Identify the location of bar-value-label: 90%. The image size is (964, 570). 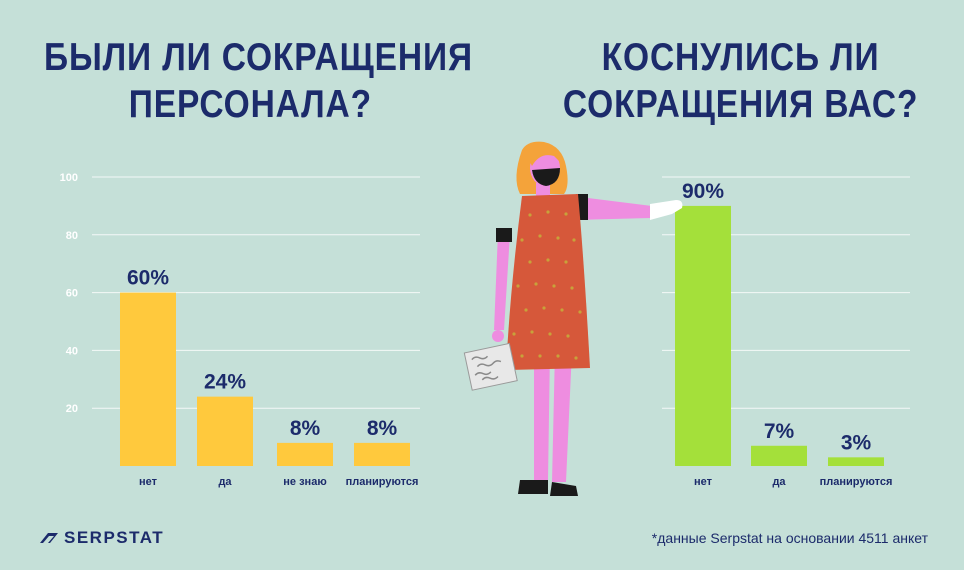
(703, 191).